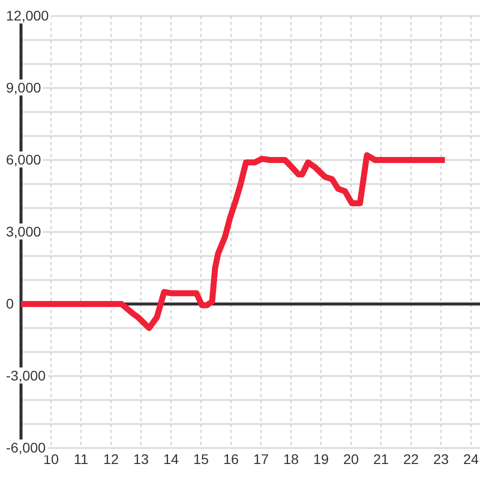 The width and height of the screenshot is (480, 480). Describe the element at coordinates (201, 458) in the screenshot. I see `x-tick-label: 15` at that location.